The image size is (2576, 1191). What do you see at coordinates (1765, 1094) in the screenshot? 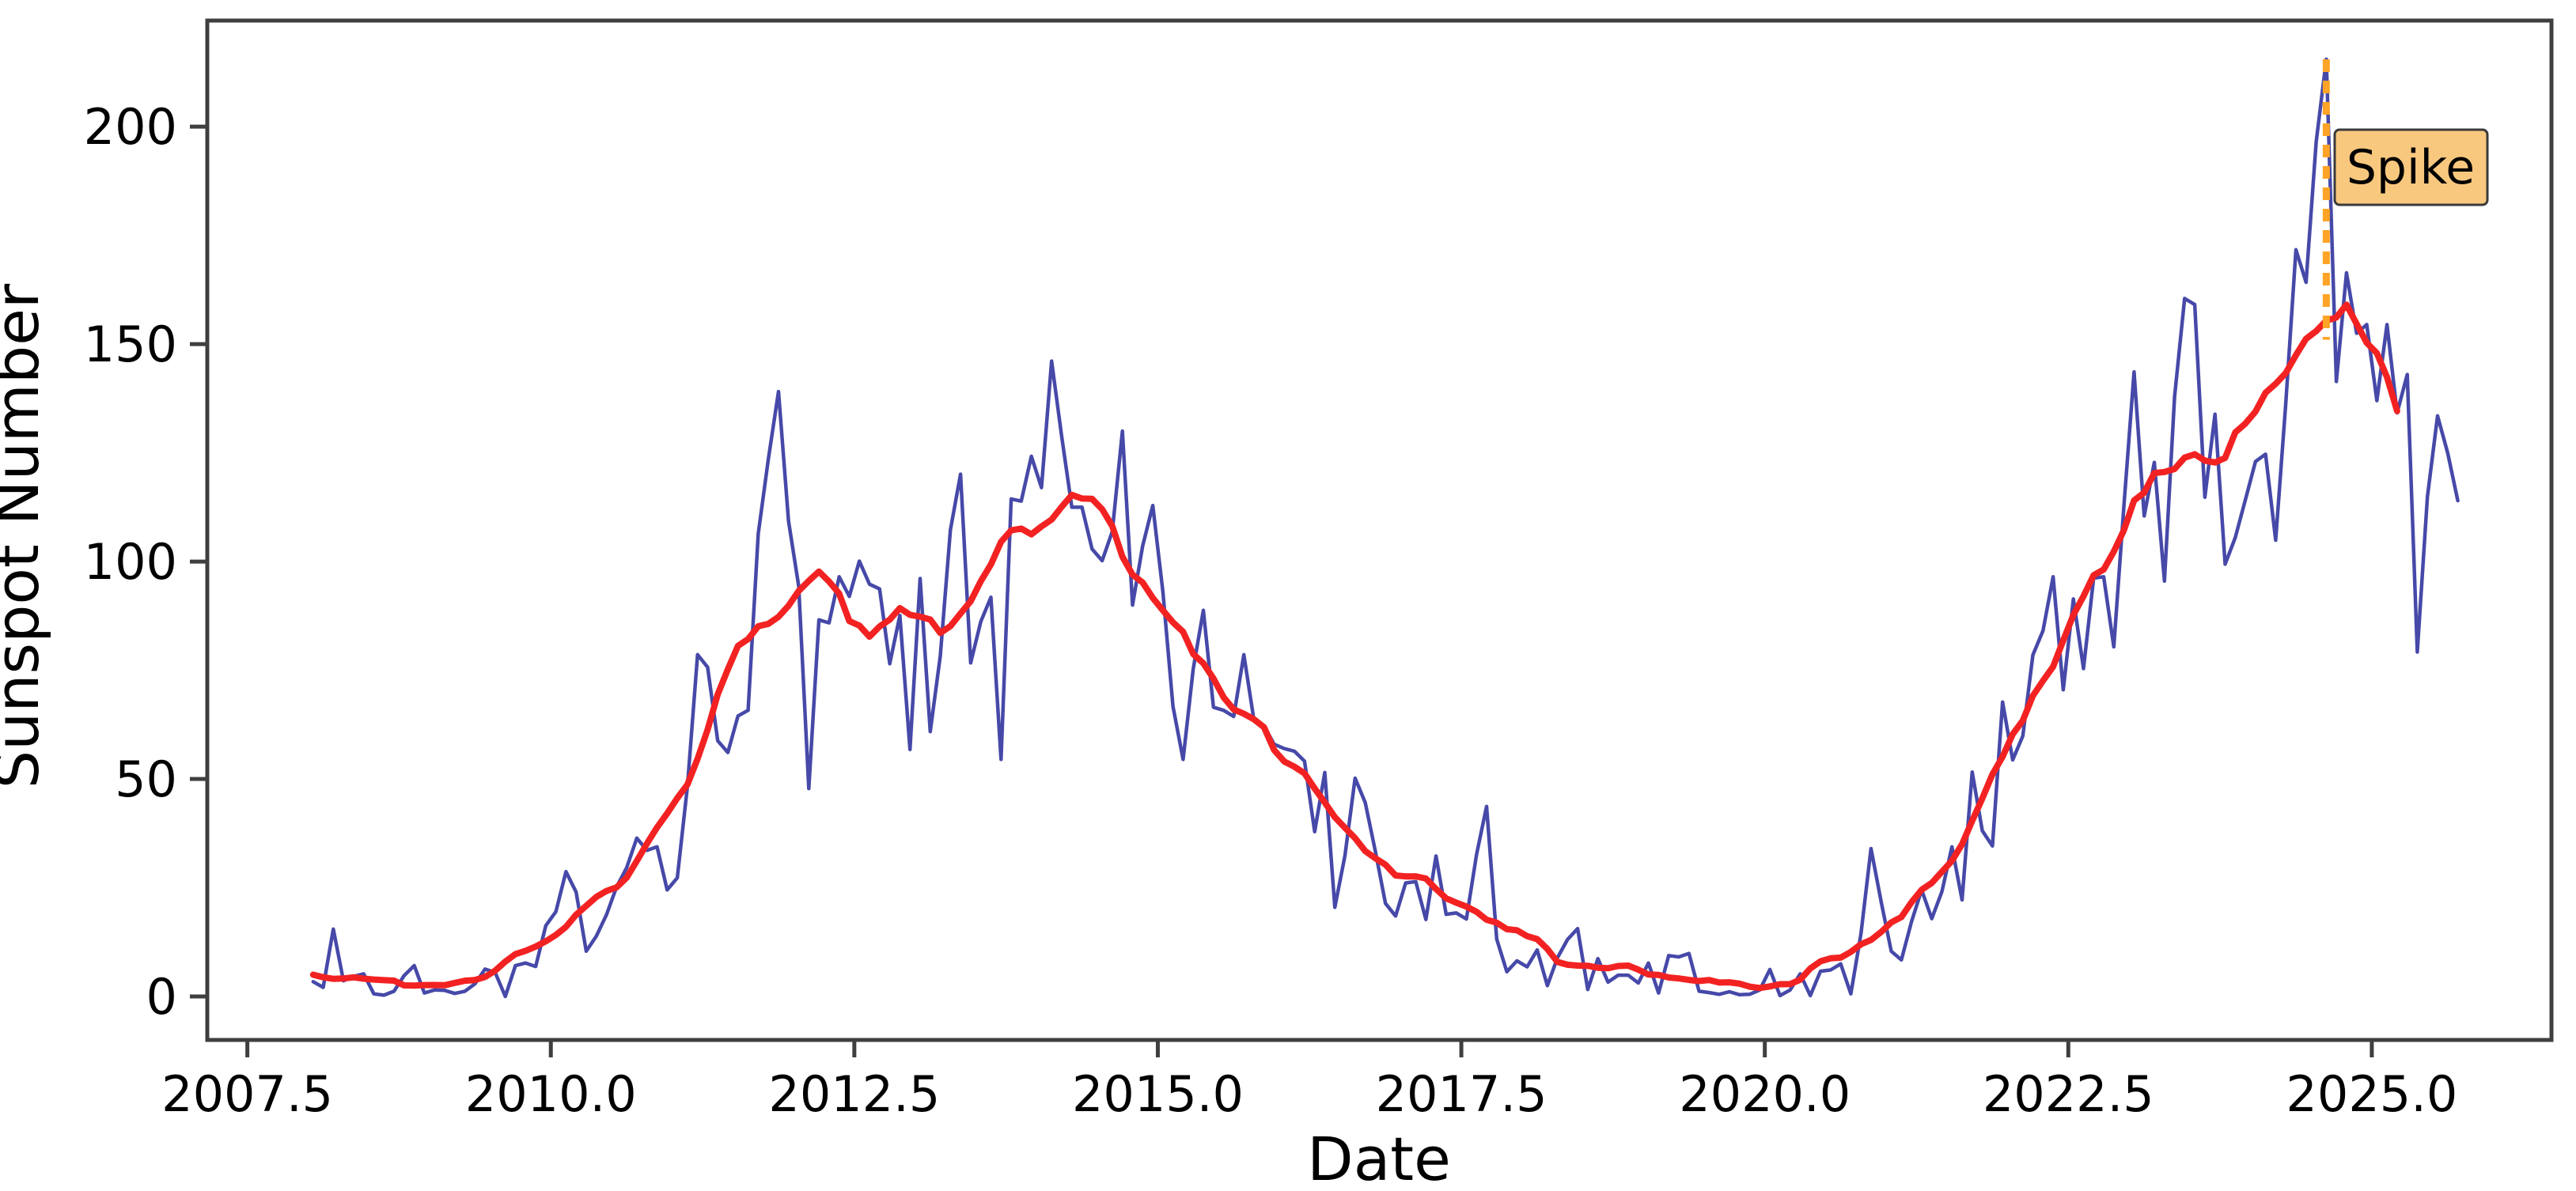
I see `x-tick-label: 2020.0` at bounding box center [1765, 1094].